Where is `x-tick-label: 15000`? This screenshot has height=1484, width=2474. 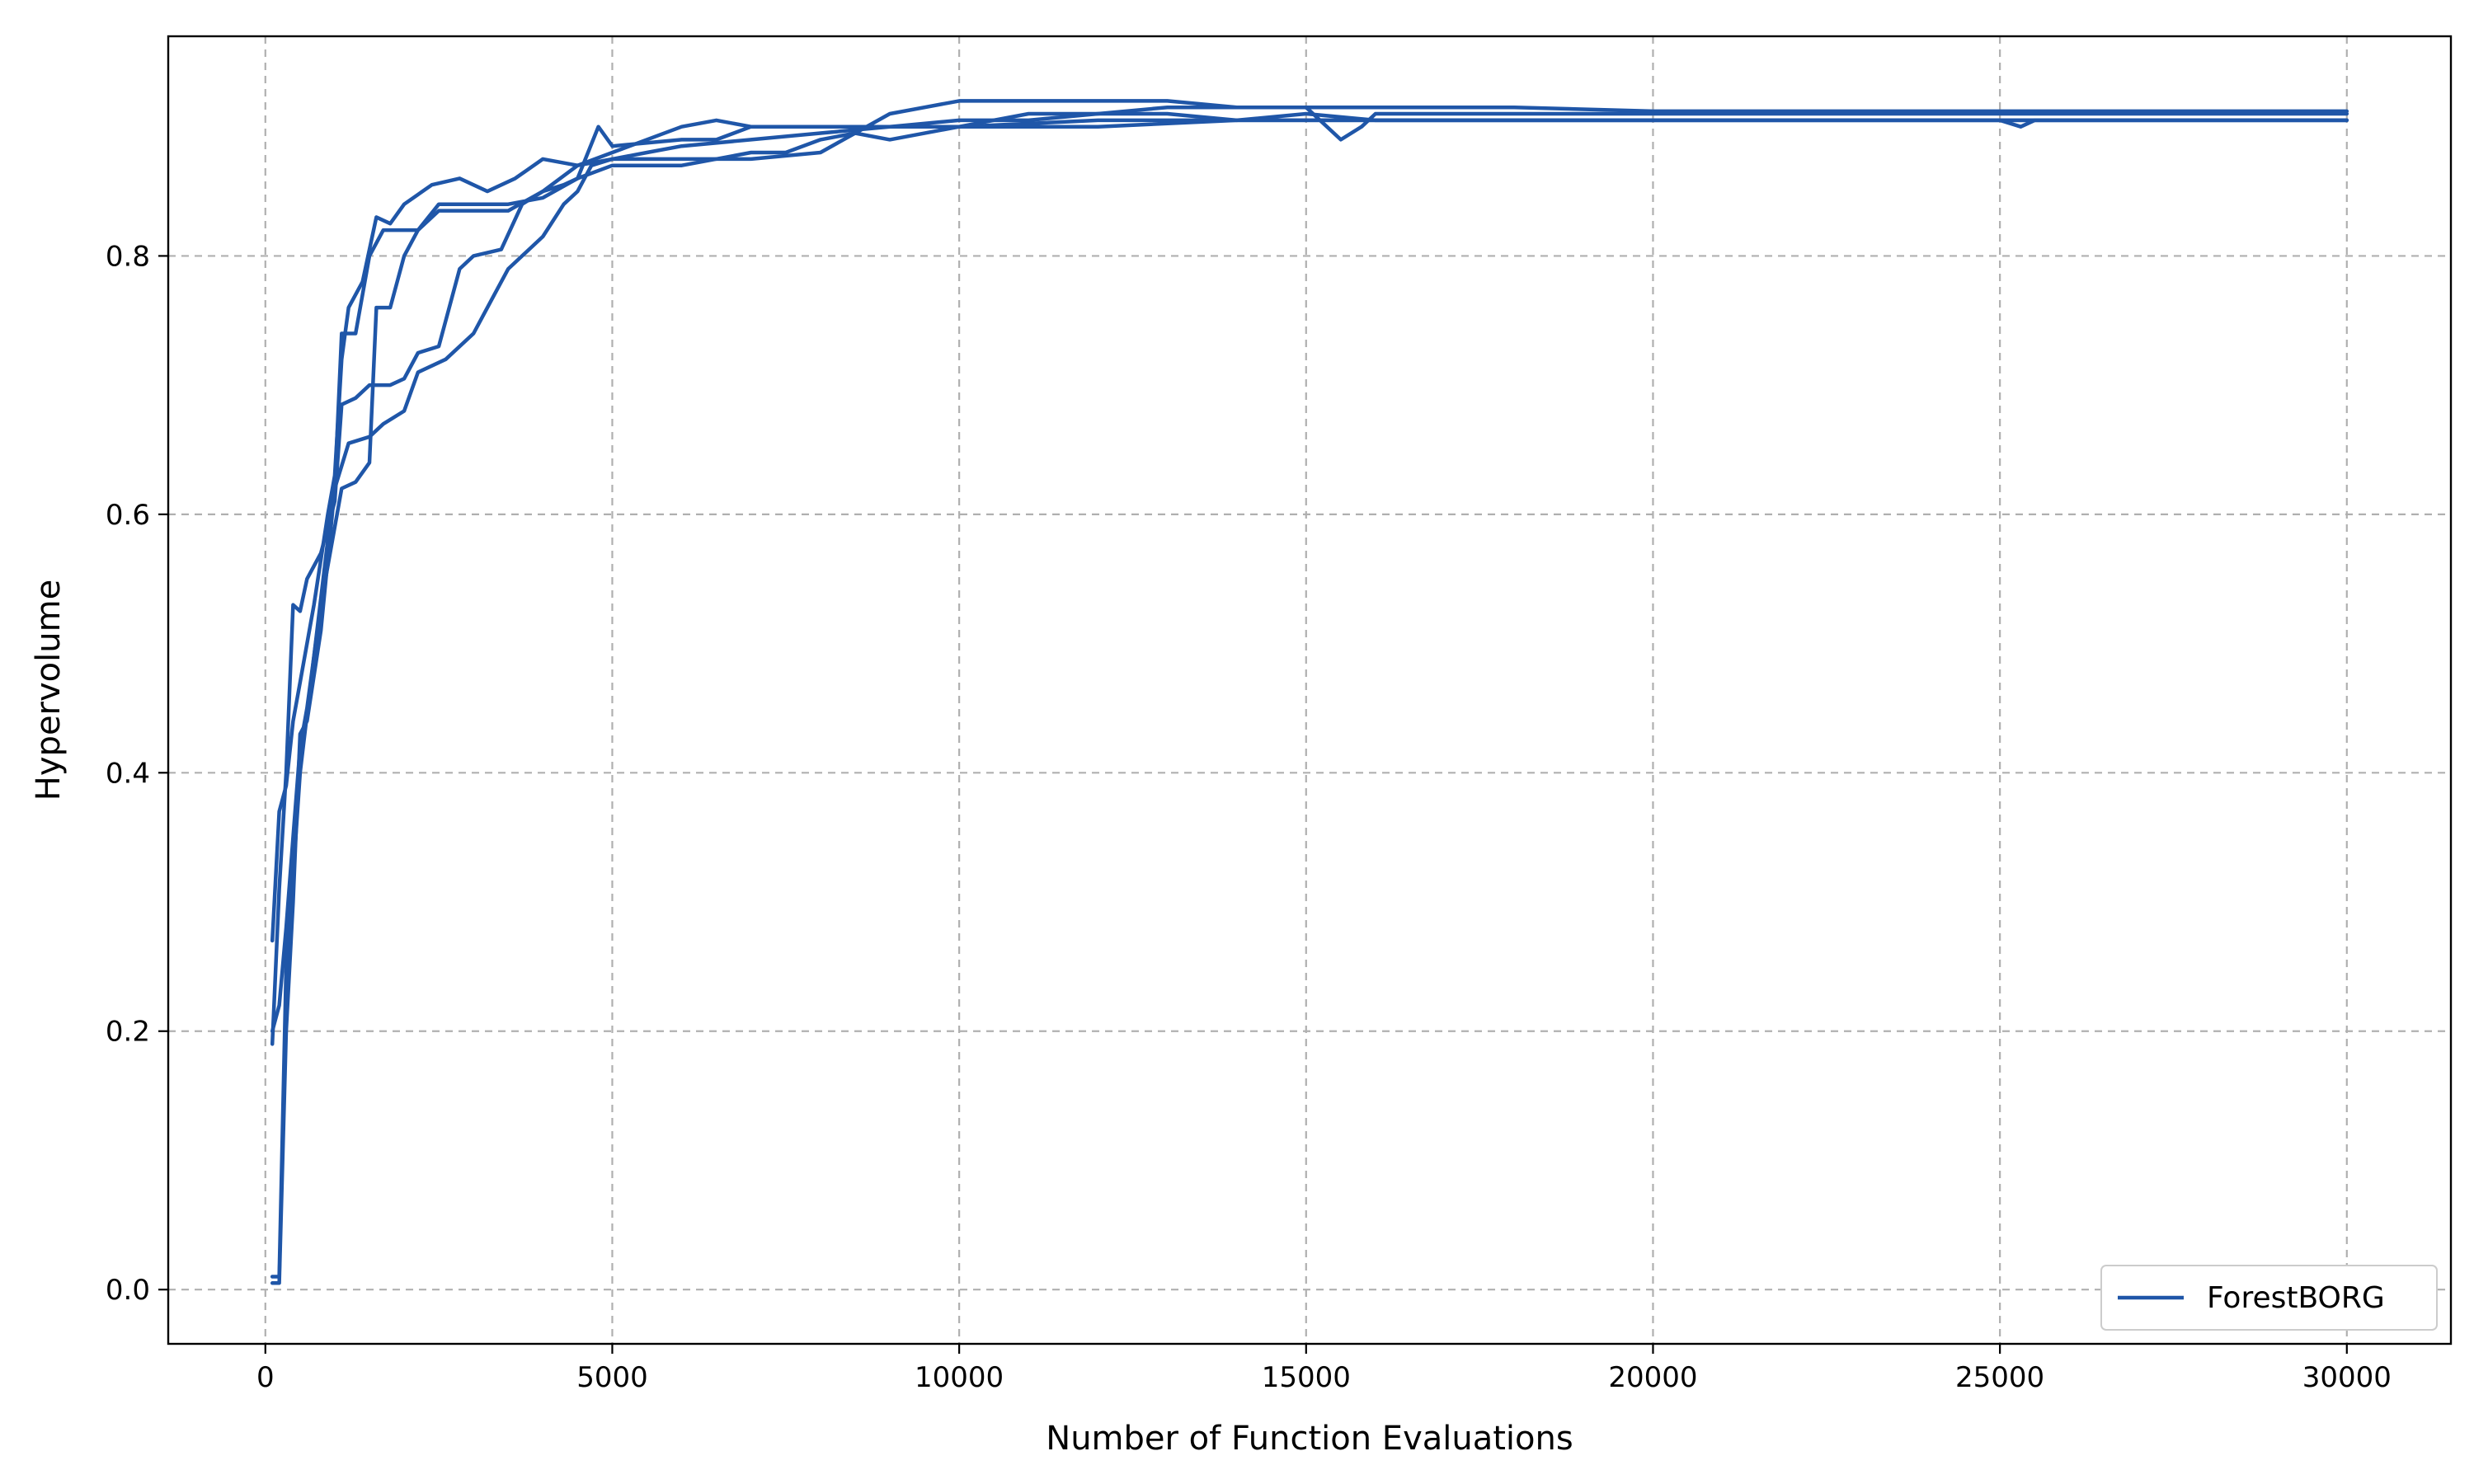 x-tick-label: 15000 is located at coordinates (1306, 1377).